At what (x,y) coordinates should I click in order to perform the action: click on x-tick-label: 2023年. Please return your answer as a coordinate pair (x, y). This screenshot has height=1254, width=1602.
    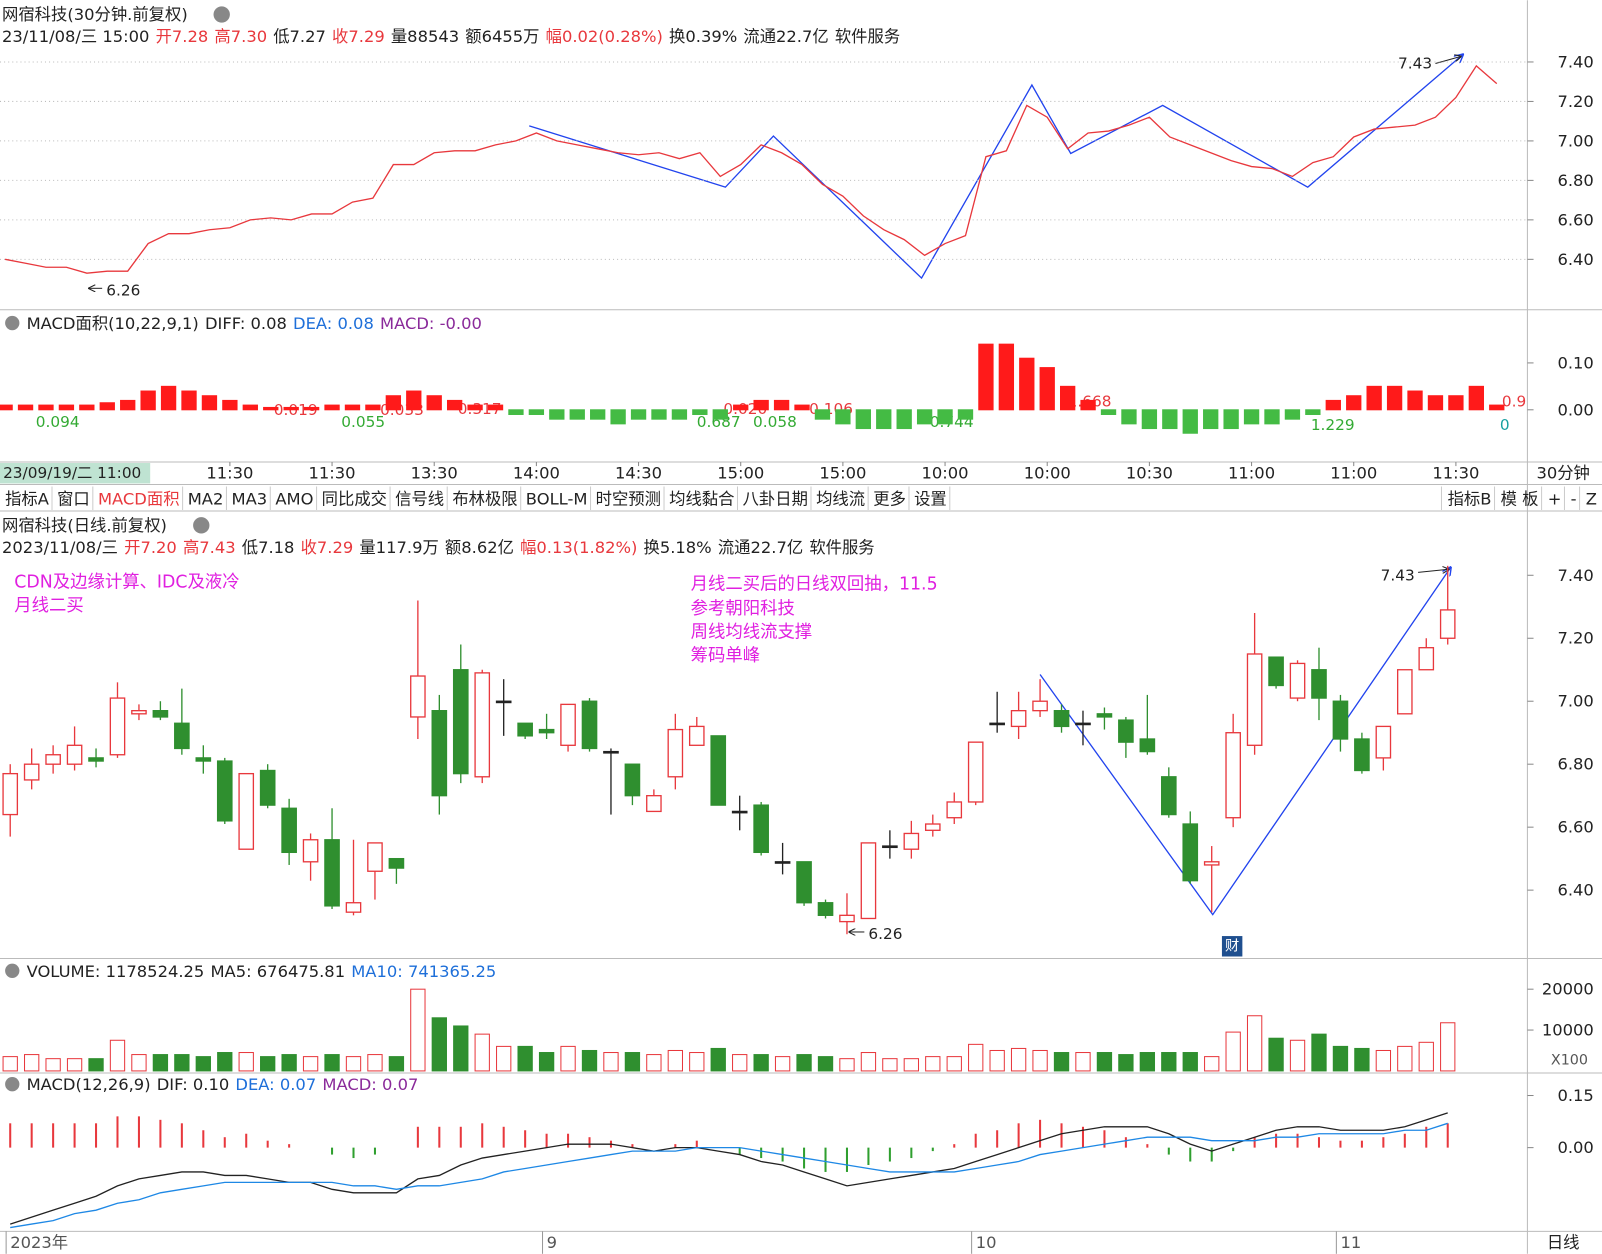
    Looking at the image, I should click on (39, 1242).